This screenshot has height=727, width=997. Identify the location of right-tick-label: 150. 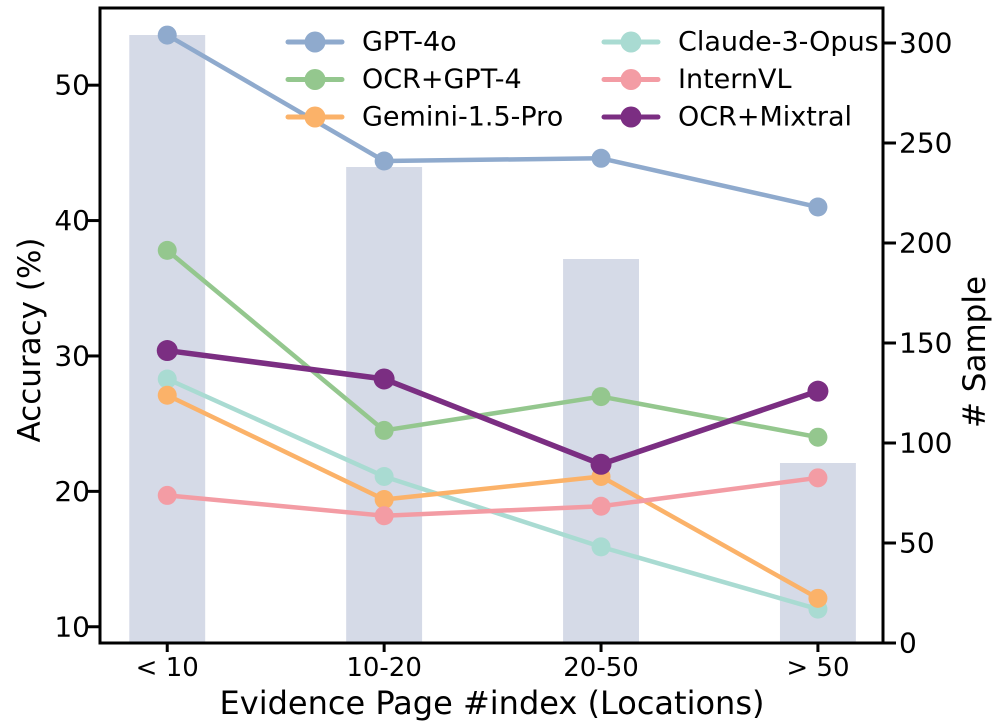
(925, 343).